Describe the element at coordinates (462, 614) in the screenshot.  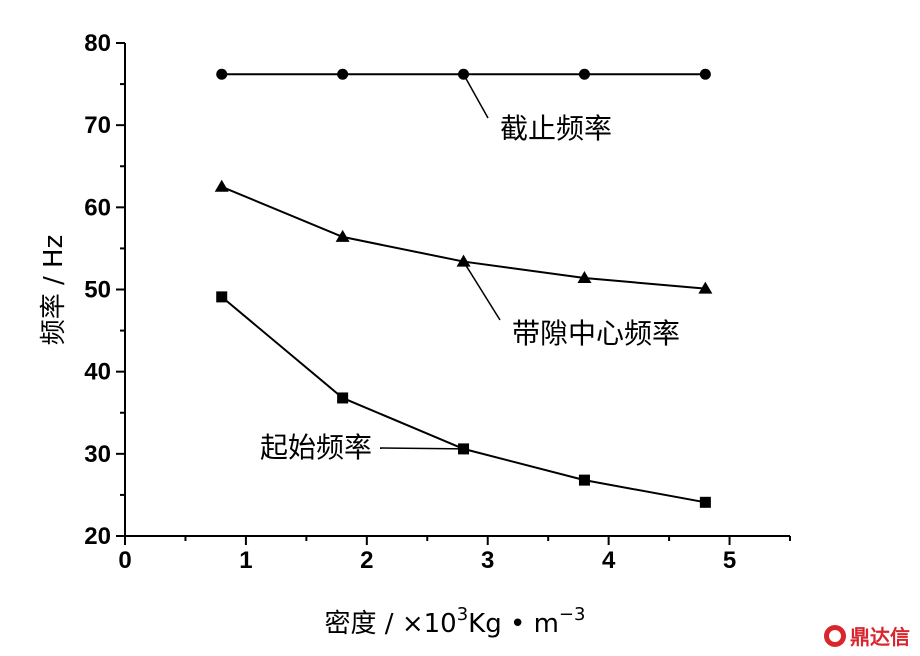
I see `x-axis-title-sup: 3` at that location.